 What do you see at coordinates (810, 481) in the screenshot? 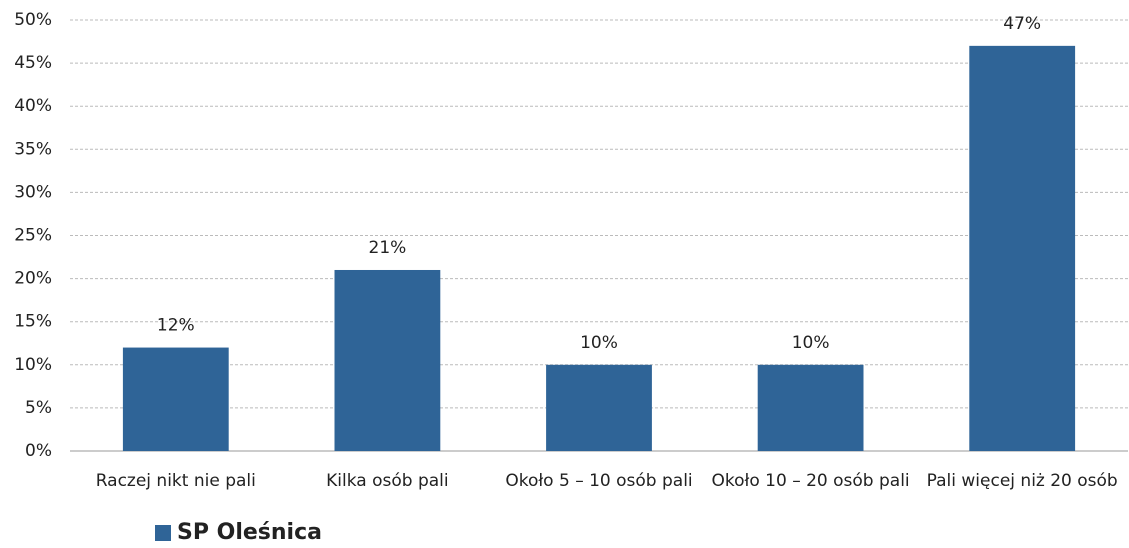
I see `x-tick-label: Około 10 – 20 osób pali` at bounding box center [810, 481].